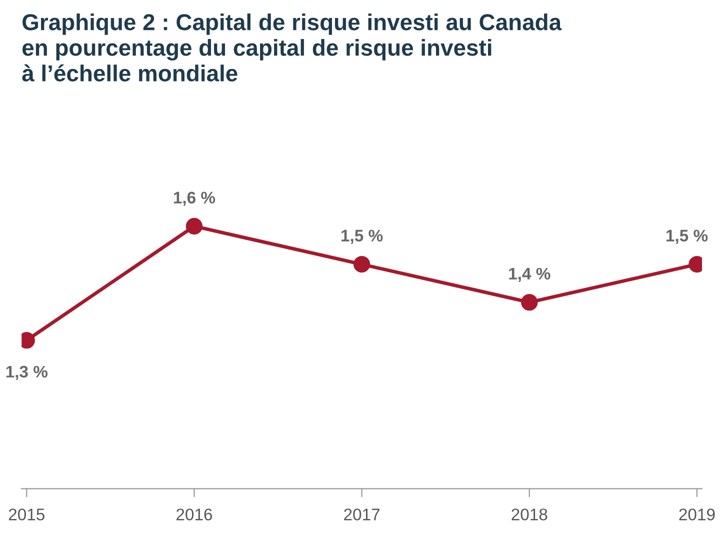  What do you see at coordinates (697, 514) in the screenshot?
I see `x-tick-label: 2019` at bounding box center [697, 514].